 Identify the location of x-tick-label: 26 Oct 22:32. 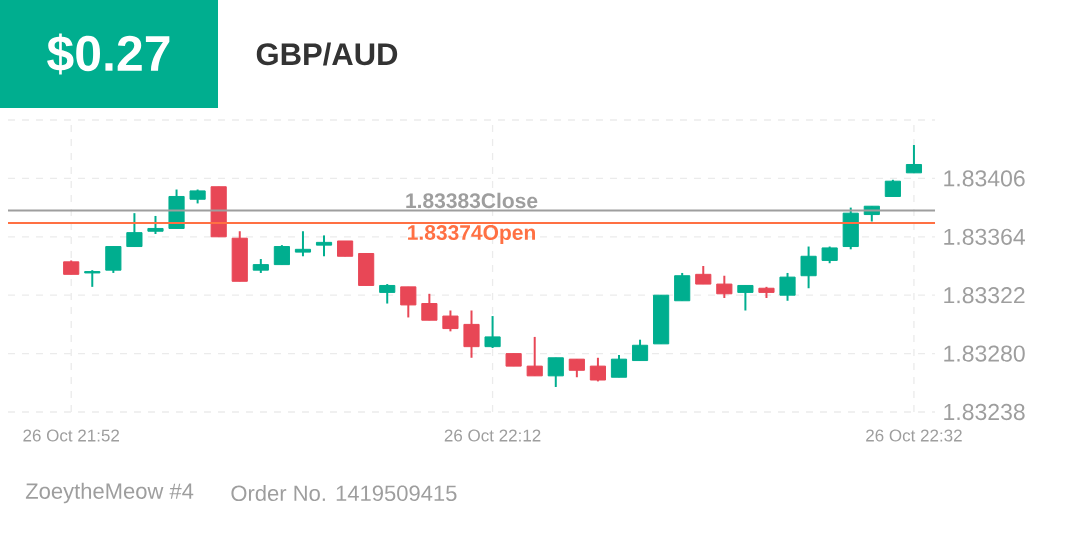
(914, 435).